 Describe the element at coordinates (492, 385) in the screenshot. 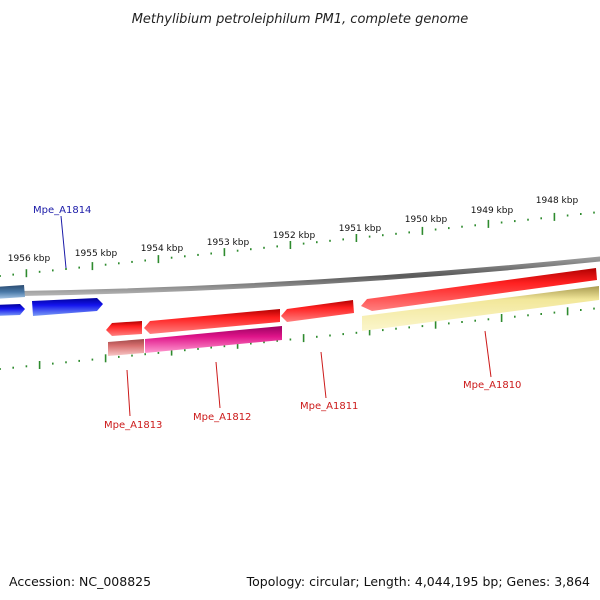

I see `gene-label-mpe-a1810: Mpe_A1810` at that location.